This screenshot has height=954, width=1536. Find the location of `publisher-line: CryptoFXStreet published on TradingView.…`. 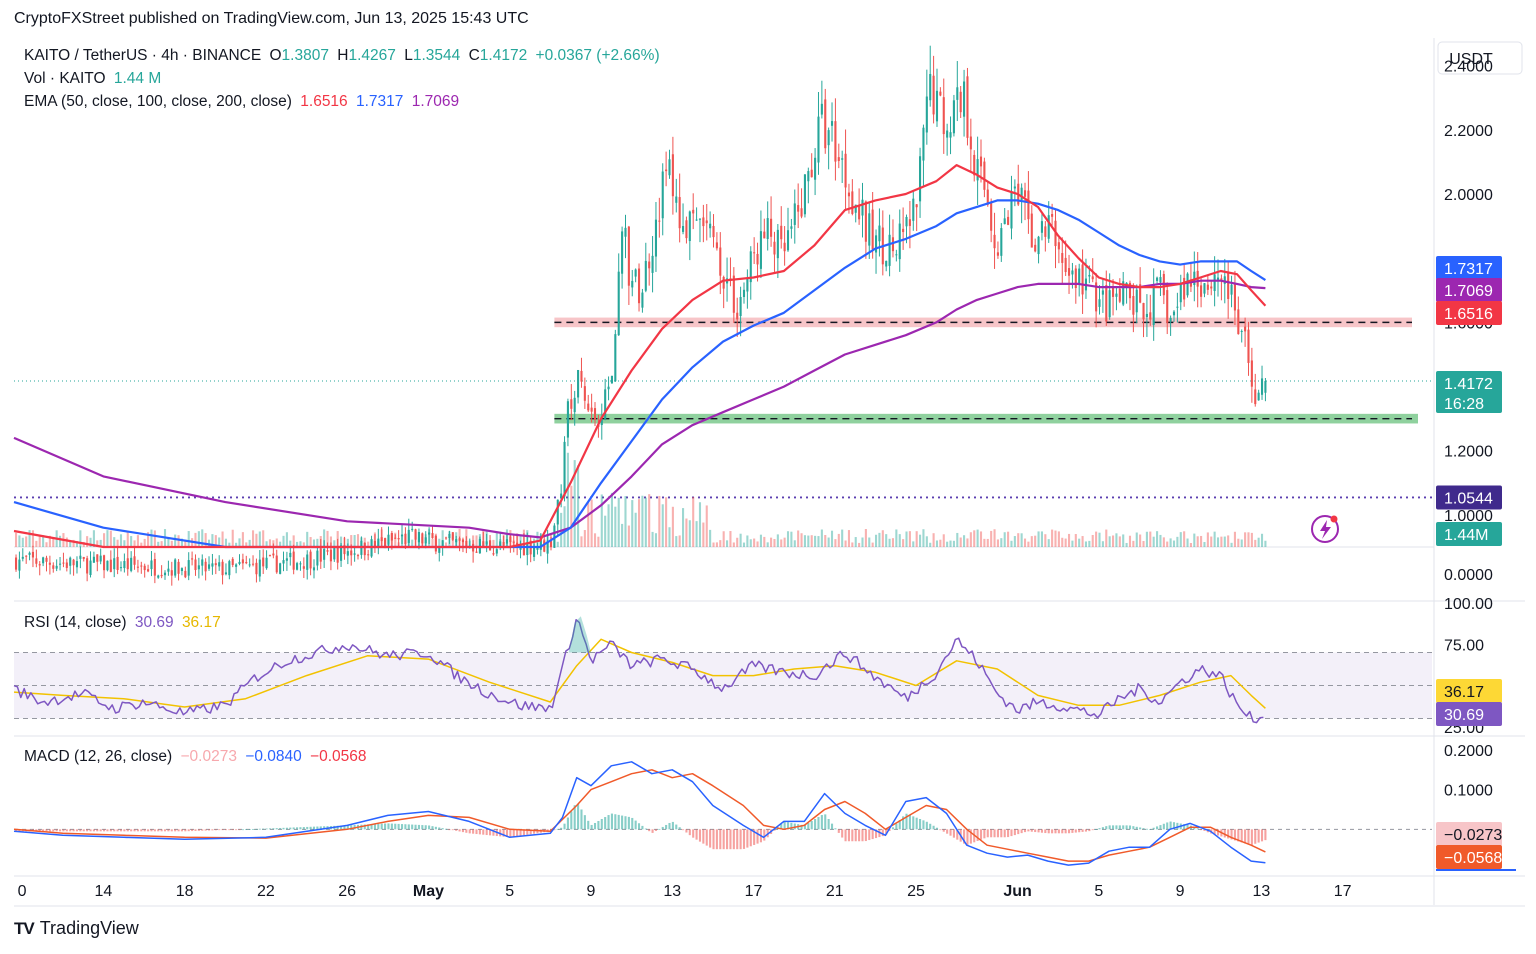

publisher-line: CryptoFXStreet published on TradingView.… is located at coordinates (271, 18).